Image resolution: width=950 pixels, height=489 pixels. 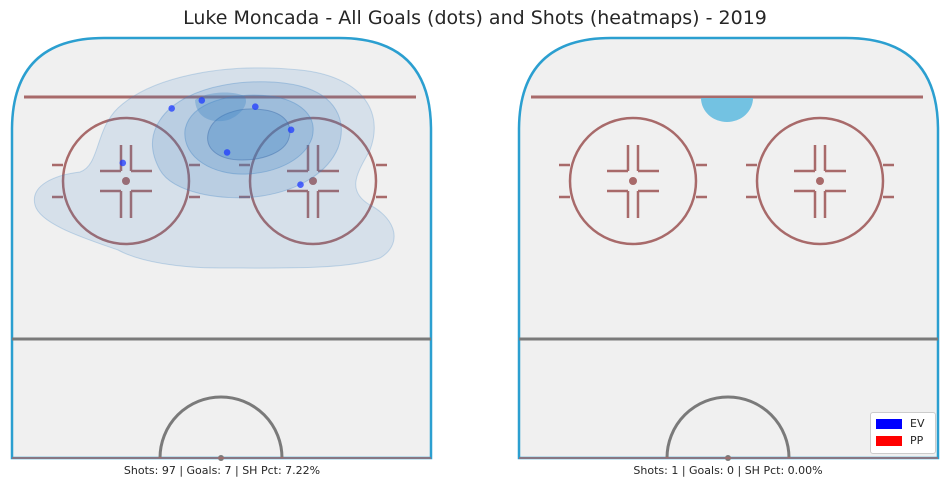 What do you see at coordinates (917, 423) in the screenshot?
I see `legend-label-ev: EV` at bounding box center [917, 423].